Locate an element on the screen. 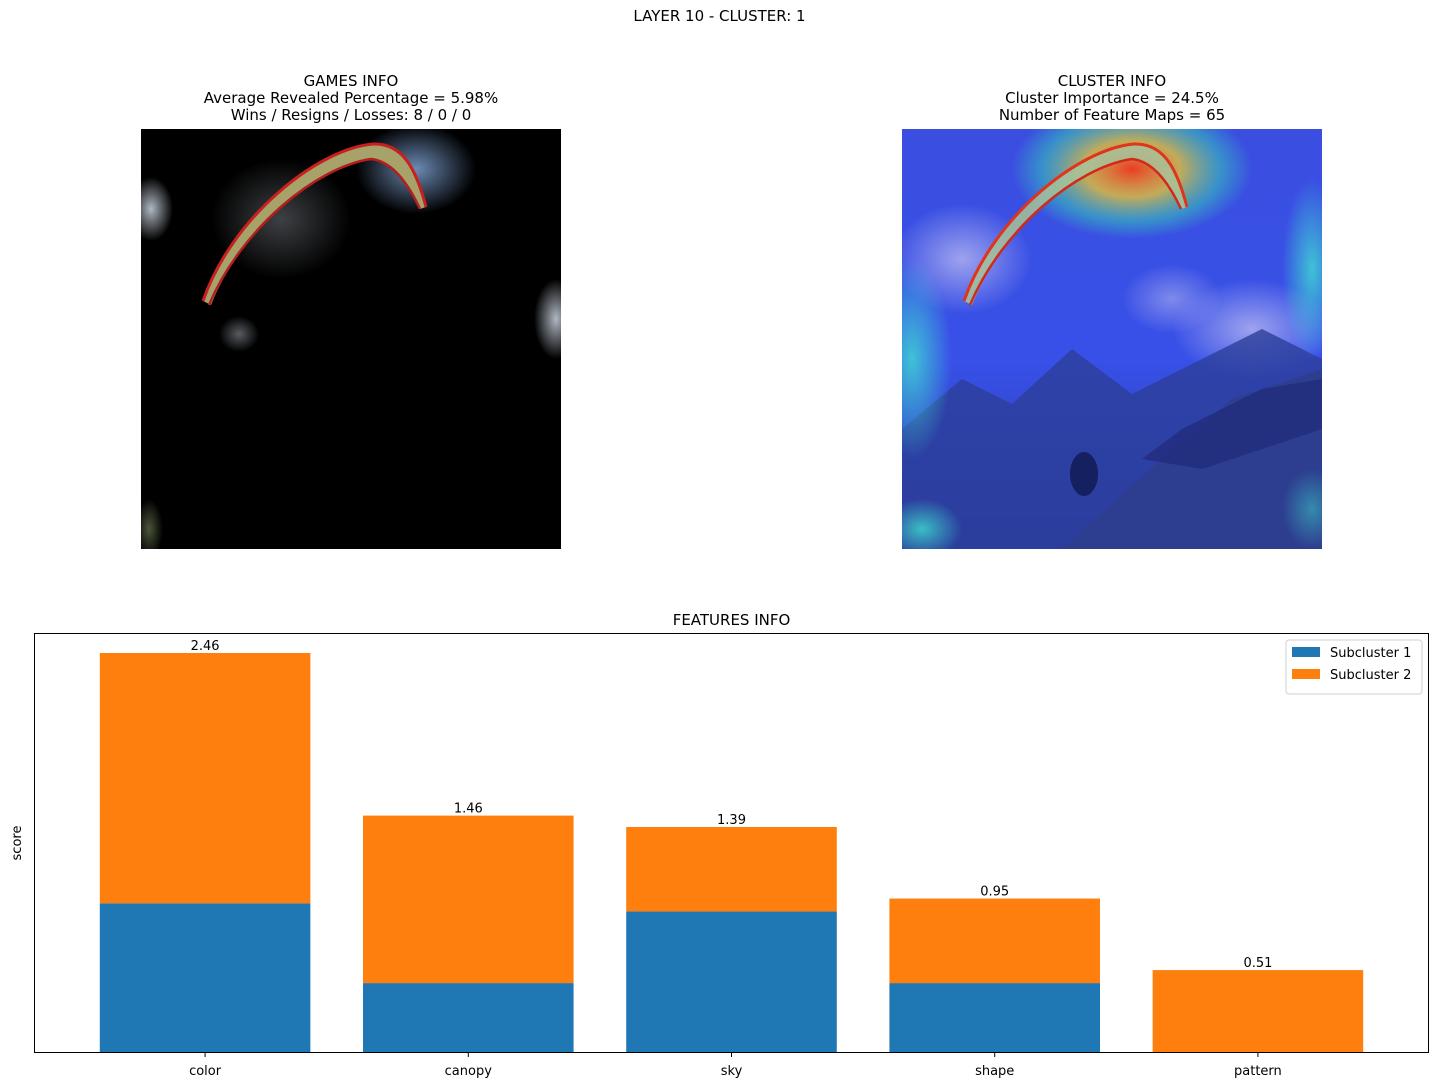  total-label-sky: 1.39 is located at coordinates (731, 820).